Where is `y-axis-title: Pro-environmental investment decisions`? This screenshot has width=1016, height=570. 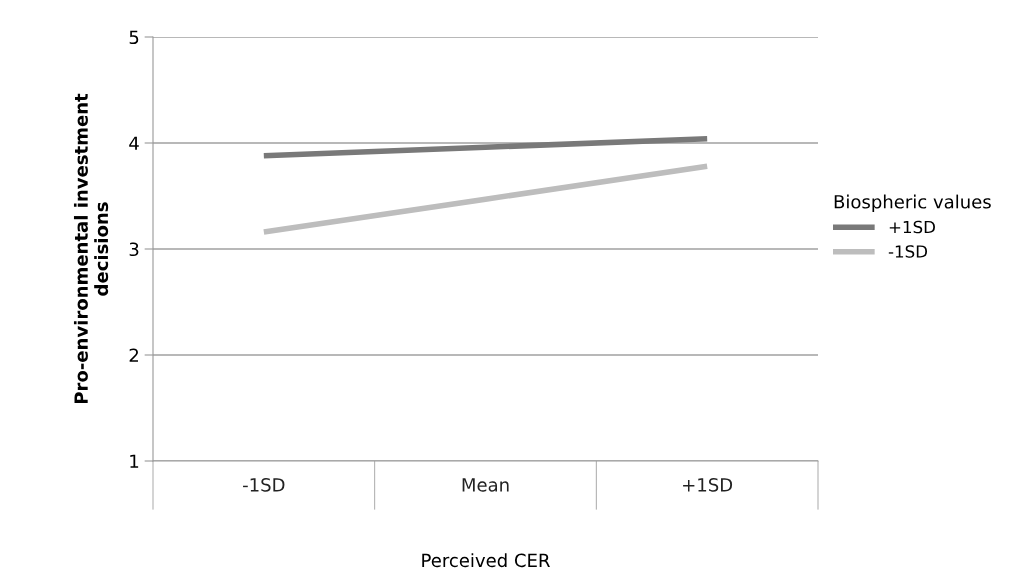 y-axis-title: Pro-environmental investment decisions is located at coordinates (91, 248).